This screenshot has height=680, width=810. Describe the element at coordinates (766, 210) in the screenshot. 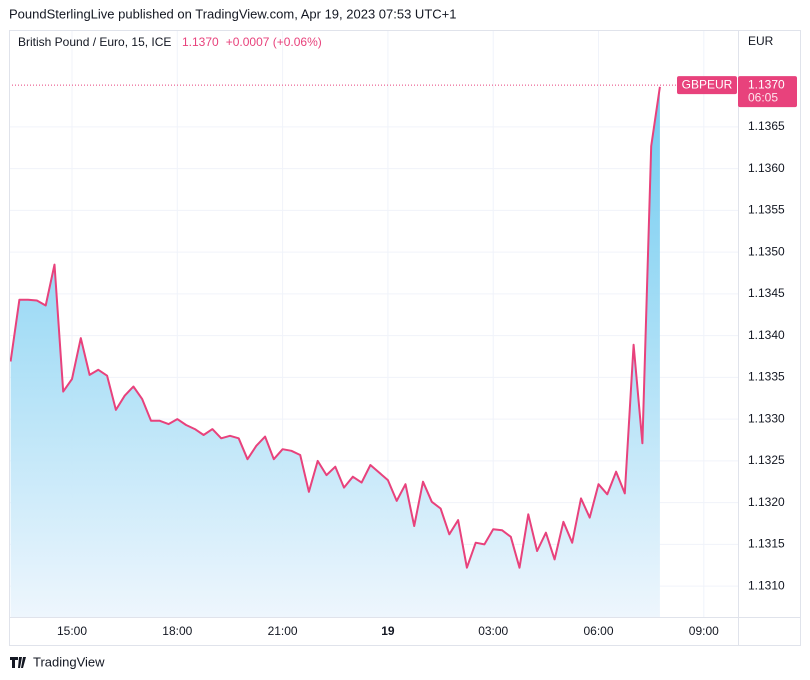

I see `y-tick-label: 1.1355` at that location.